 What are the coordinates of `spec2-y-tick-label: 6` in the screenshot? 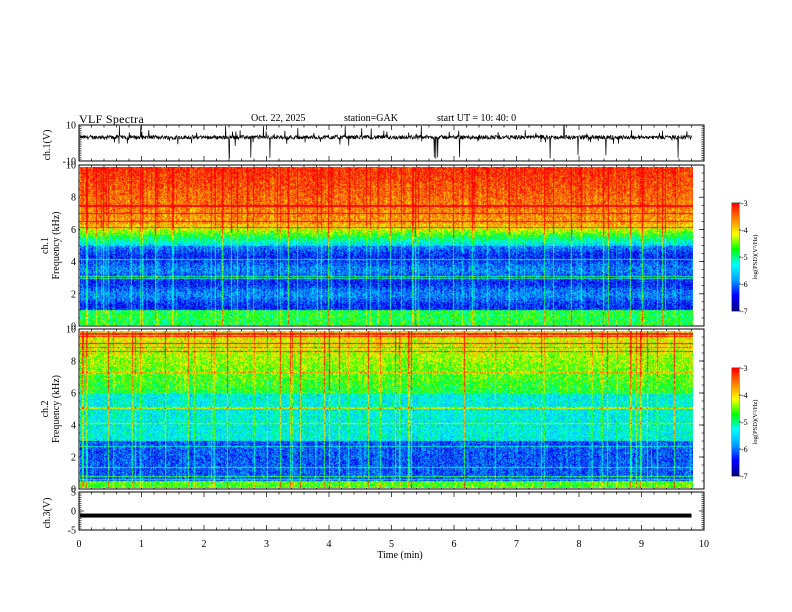 It's located at (73, 394).